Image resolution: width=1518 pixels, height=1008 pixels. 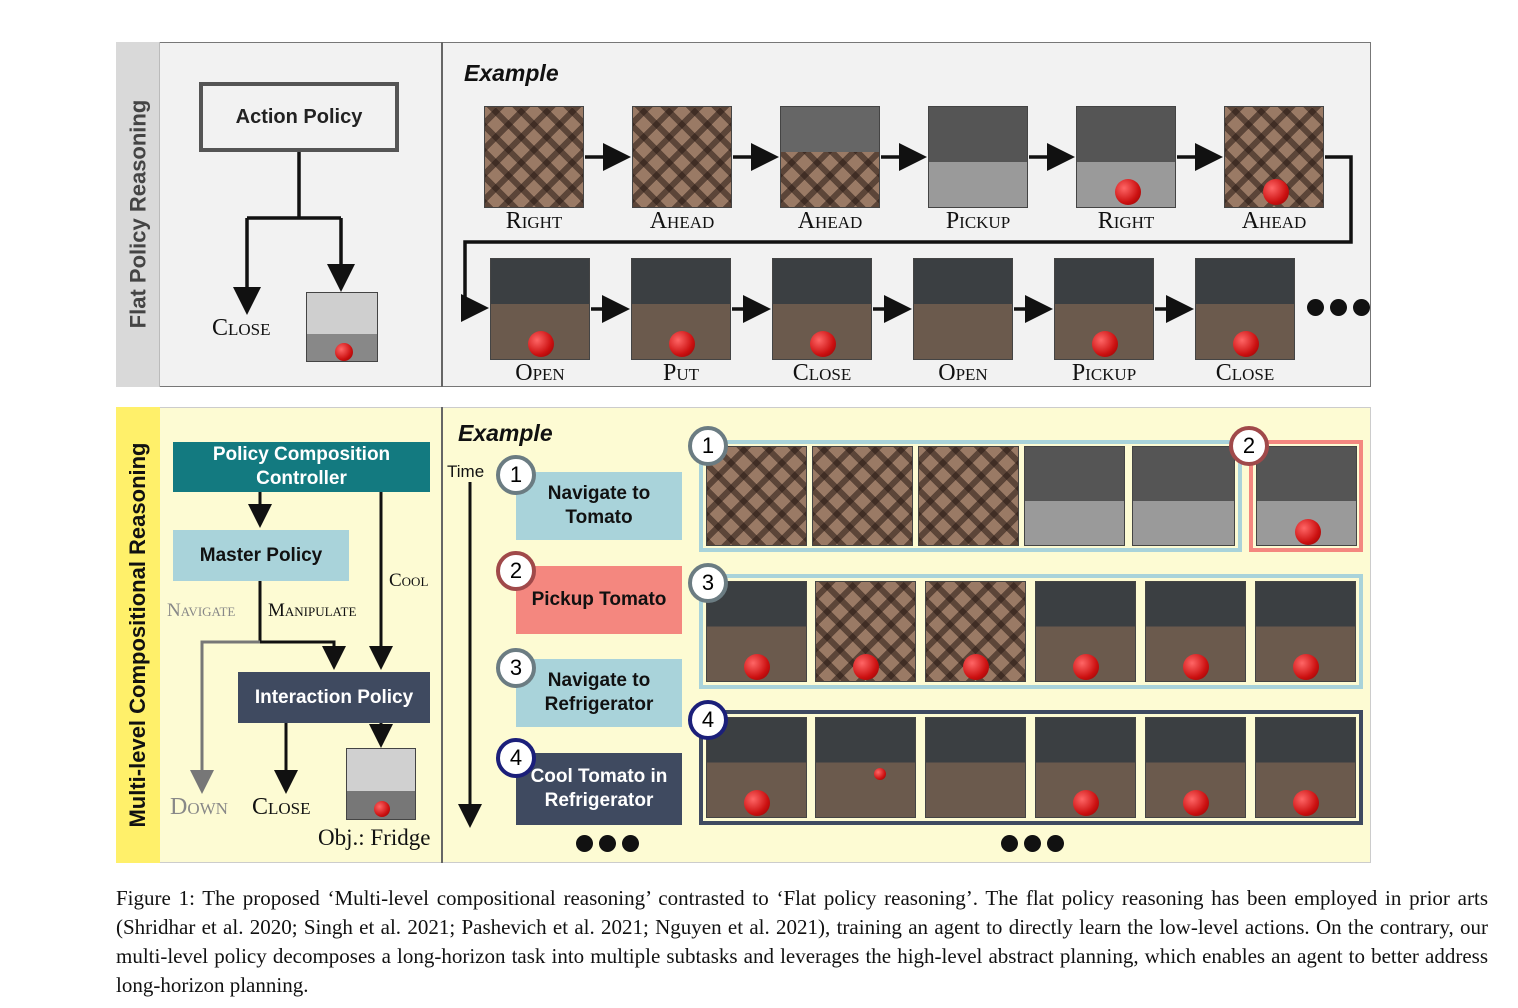 I want to click on multi-divider, so click(x=442, y=635).